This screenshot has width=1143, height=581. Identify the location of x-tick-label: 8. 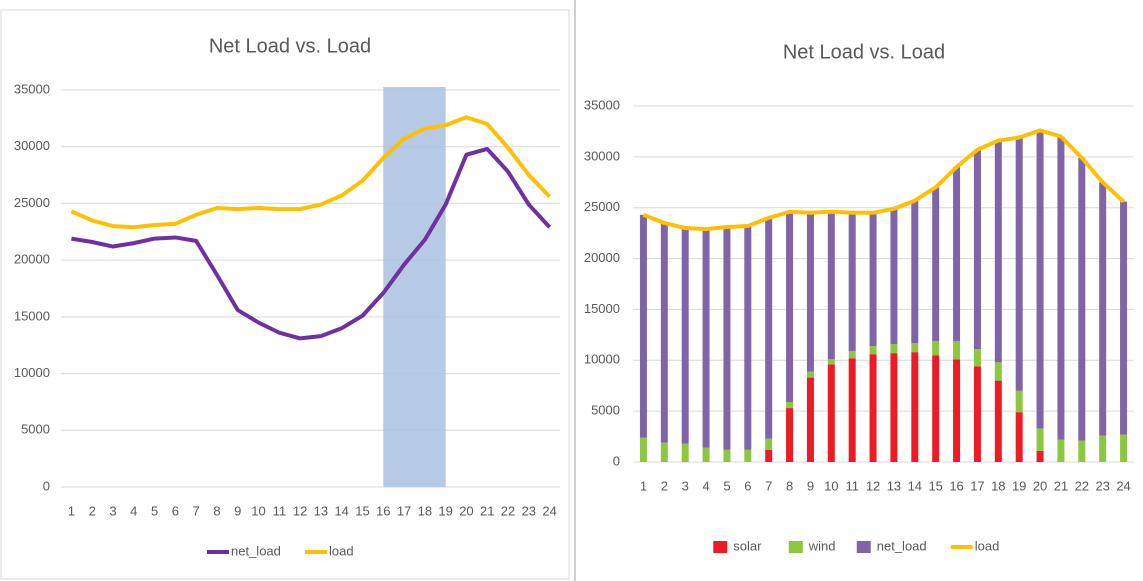
(216, 510).